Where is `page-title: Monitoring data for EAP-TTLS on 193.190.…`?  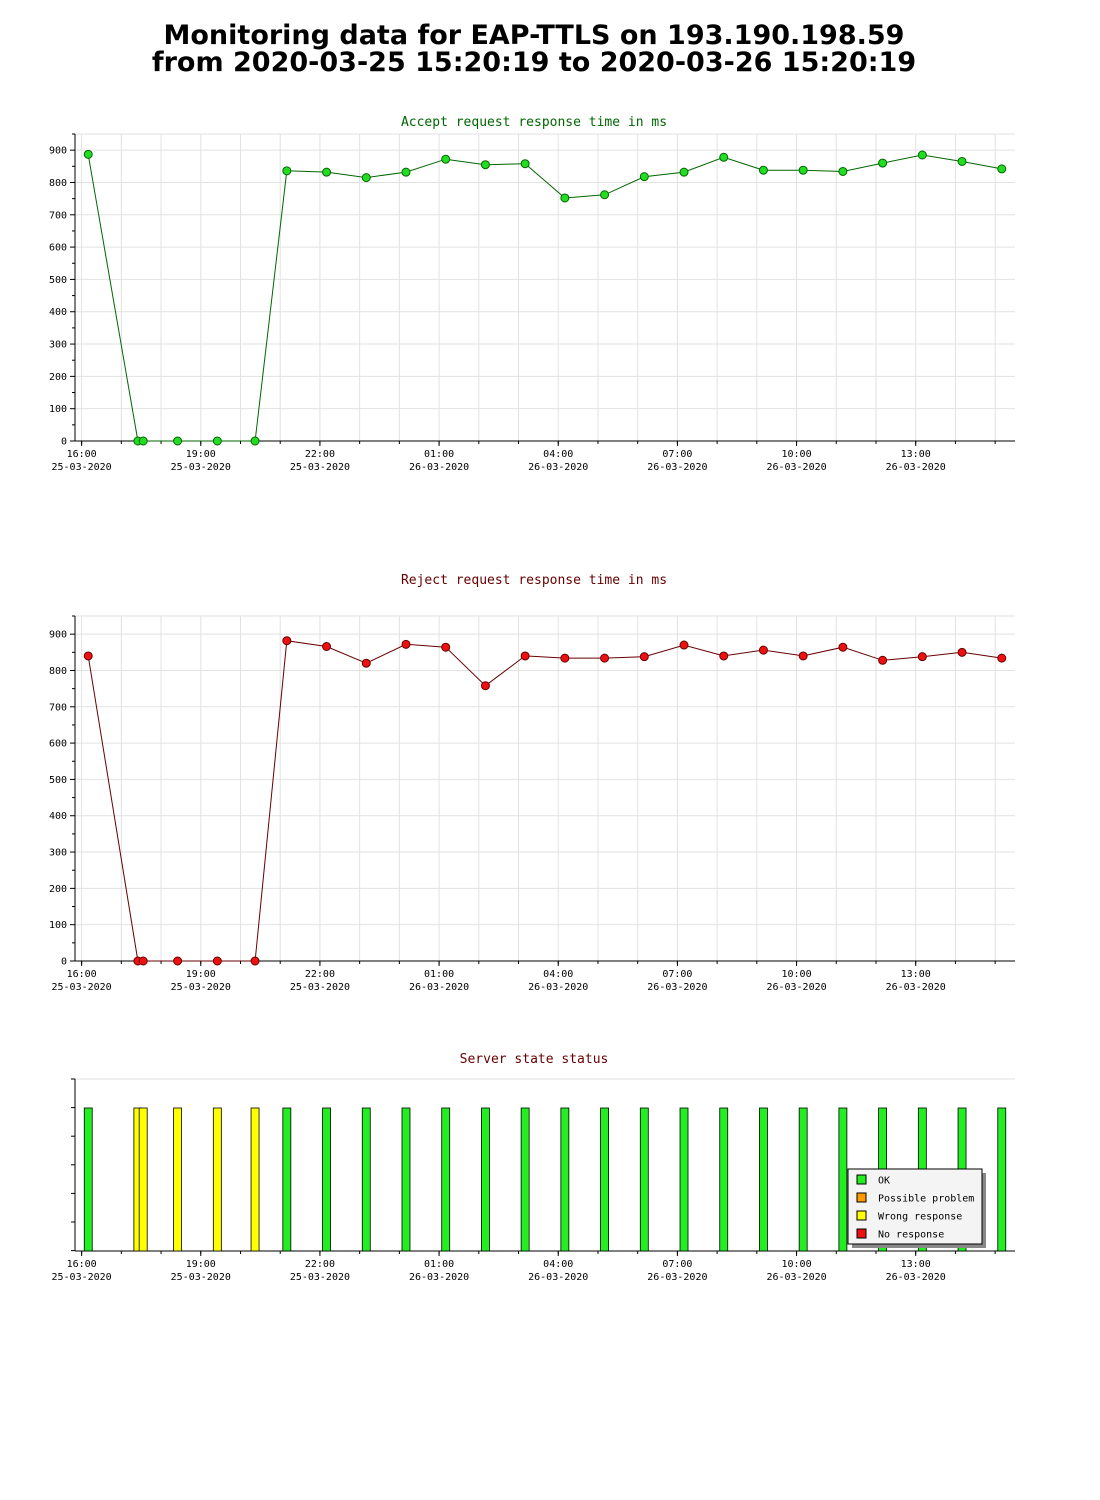 page-title: Monitoring data for EAP-TTLS on 193.190.… is located at coordinates (534, 49).